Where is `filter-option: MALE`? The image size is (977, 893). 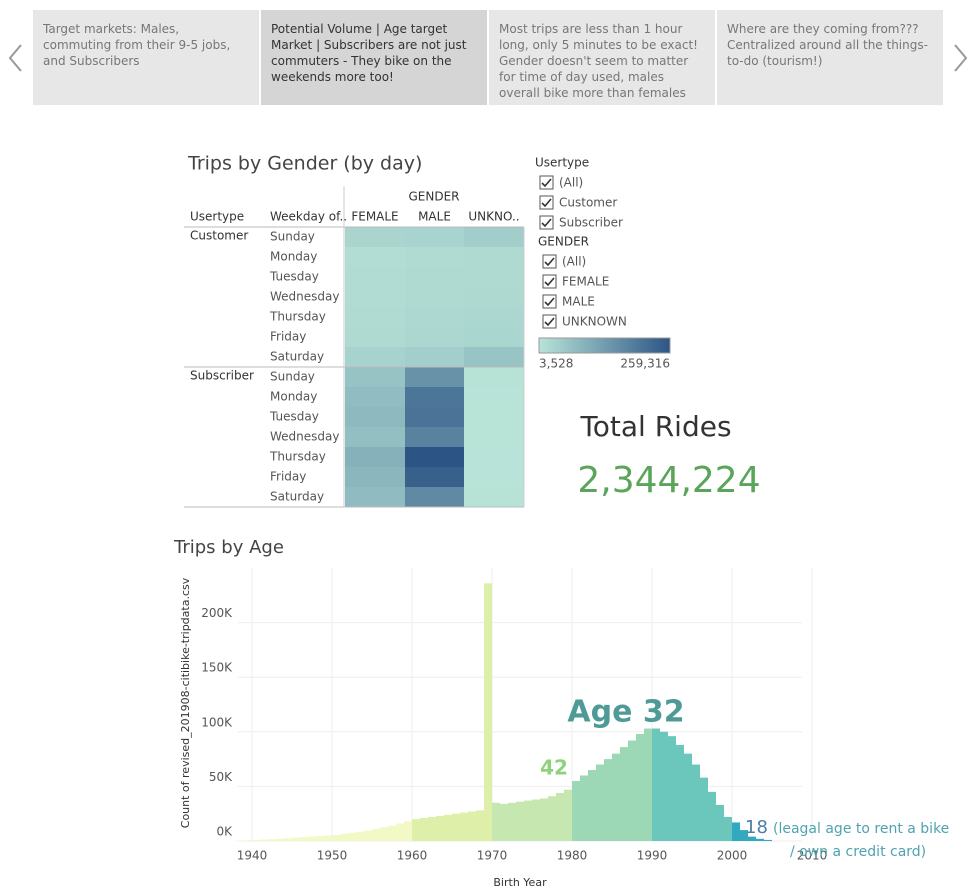 filter-option: MALE is located at coordinates (578, 302).